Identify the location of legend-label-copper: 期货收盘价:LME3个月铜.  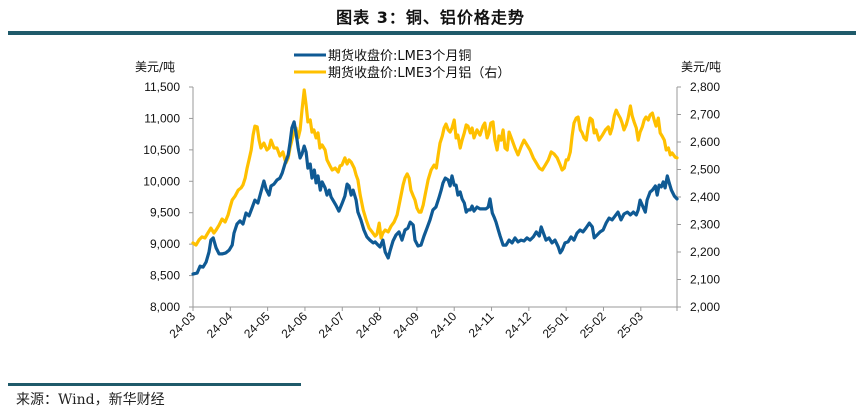
(399, 56).